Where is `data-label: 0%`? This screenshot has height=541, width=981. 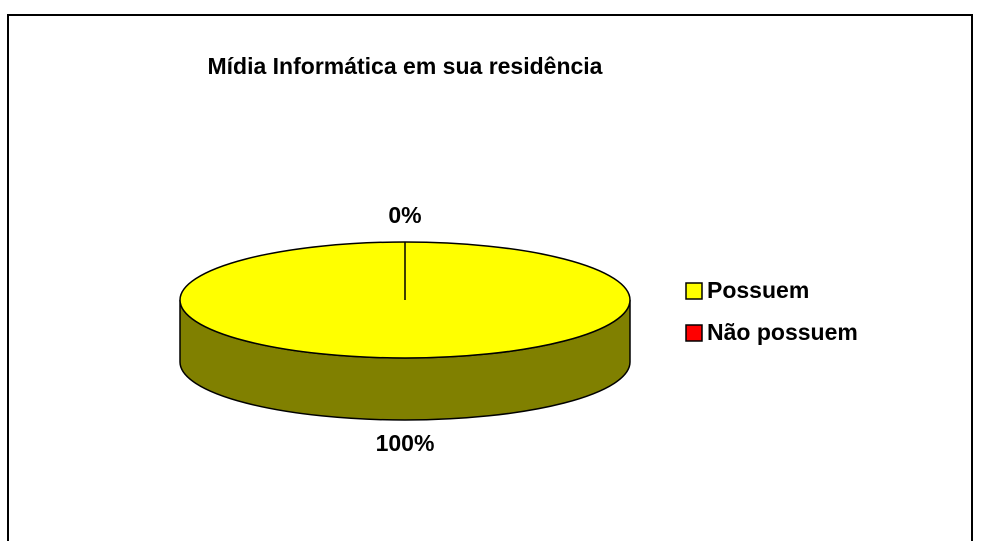 data-label: 0% is located at coordinates (404, 215).